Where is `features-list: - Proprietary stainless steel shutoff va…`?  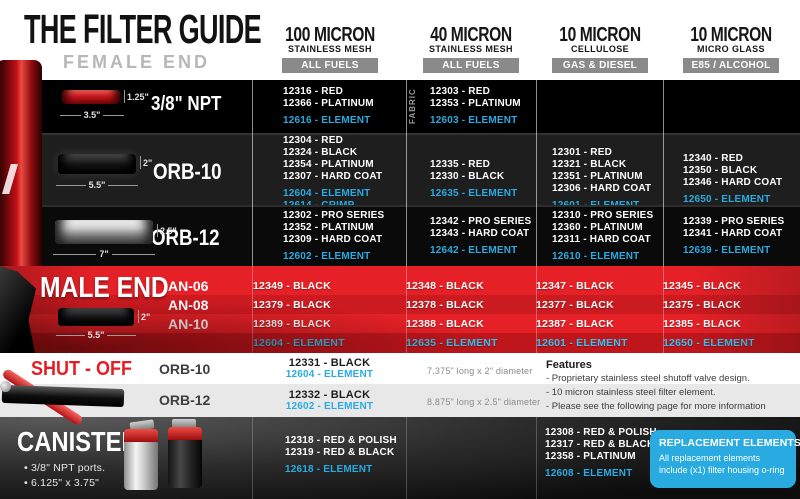 features-list: - Proprietary stainless steel shutoff va… is located at coordinates (656, 392).